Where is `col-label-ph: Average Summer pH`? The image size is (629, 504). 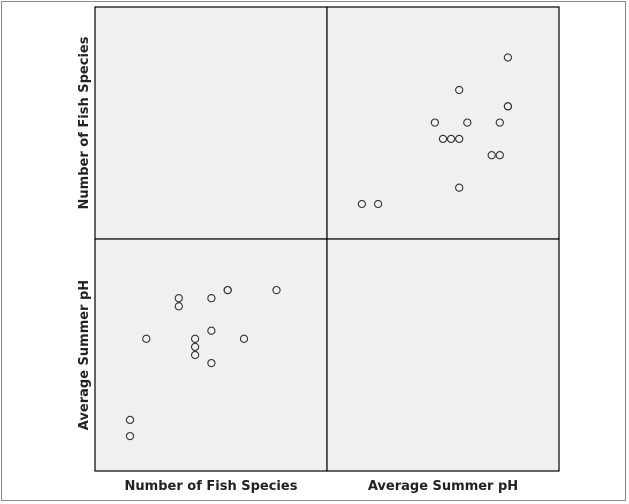 col-label-ph: Average Summer pH is located at coordinates (443, 486).